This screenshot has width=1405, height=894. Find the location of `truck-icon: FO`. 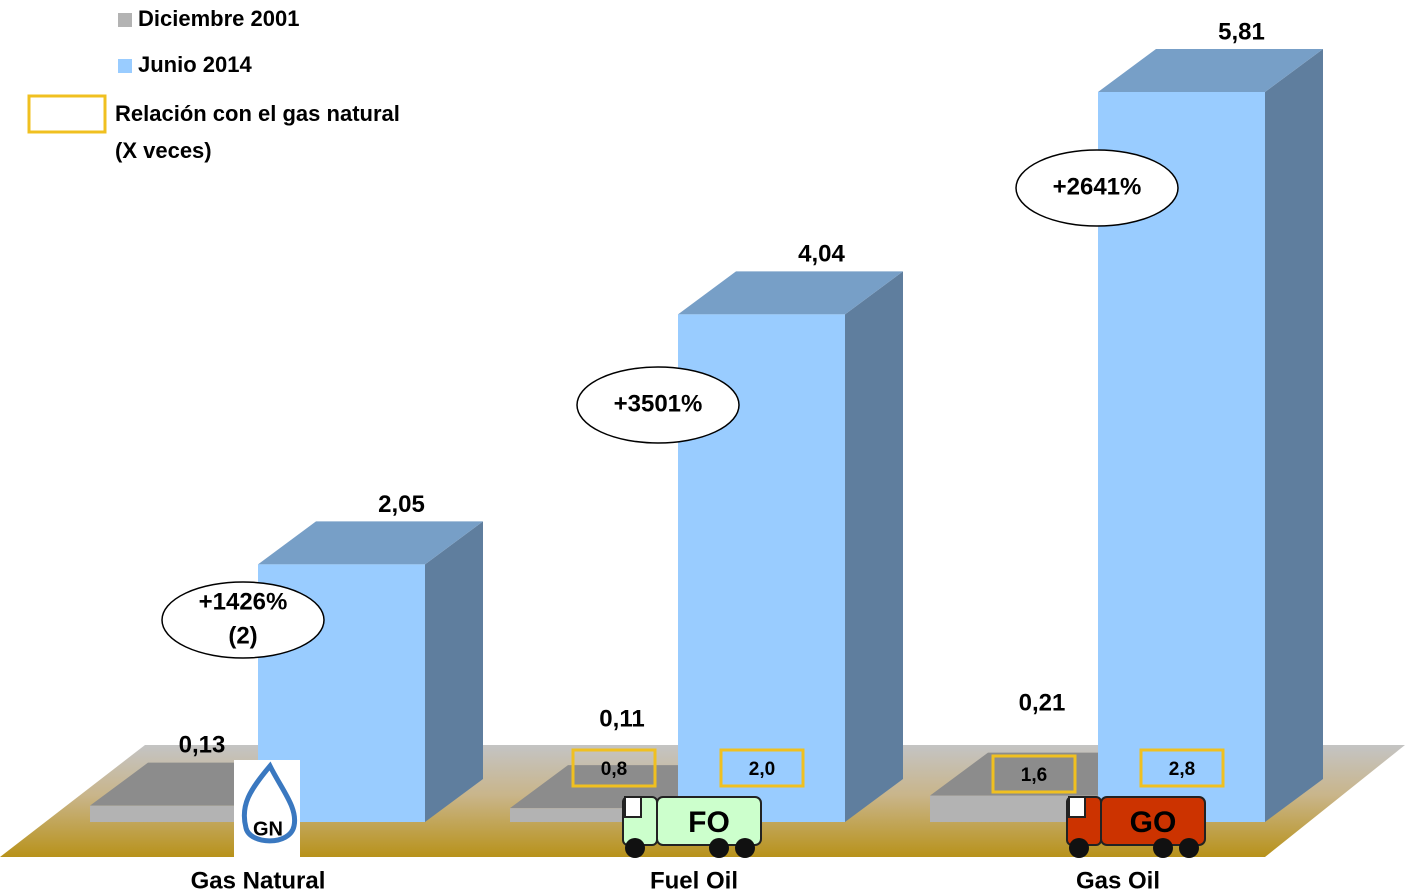

truck-icon: FO is located at coordinates (692, 827).